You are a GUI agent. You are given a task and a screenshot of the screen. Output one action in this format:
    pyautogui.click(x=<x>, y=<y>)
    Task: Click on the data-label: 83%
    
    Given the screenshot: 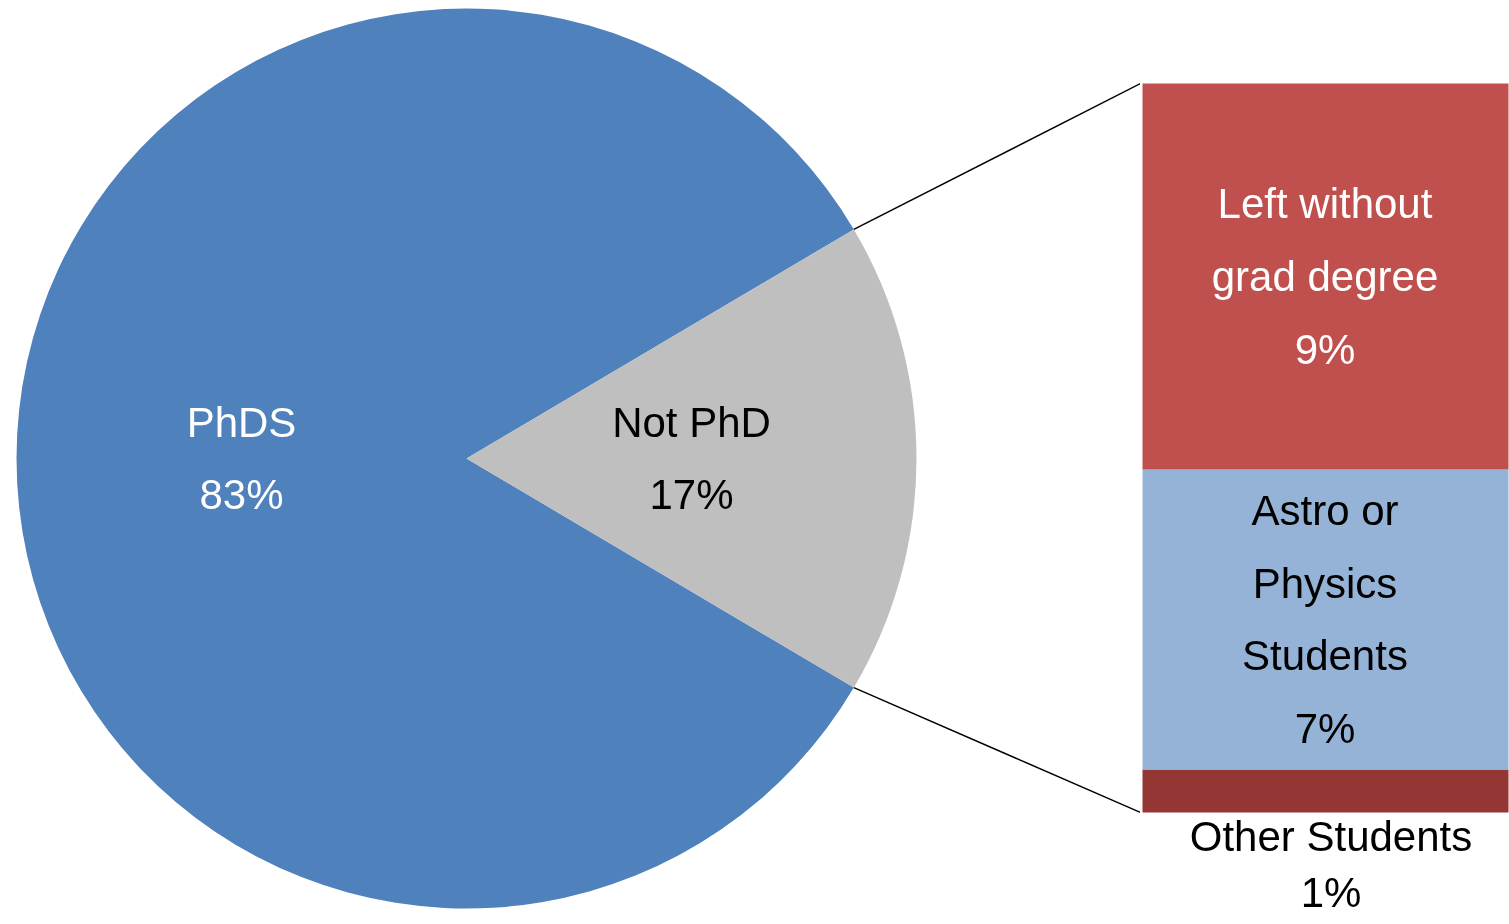 What is the action you would take?
    pyautogui.click(x=241, y=495)
    